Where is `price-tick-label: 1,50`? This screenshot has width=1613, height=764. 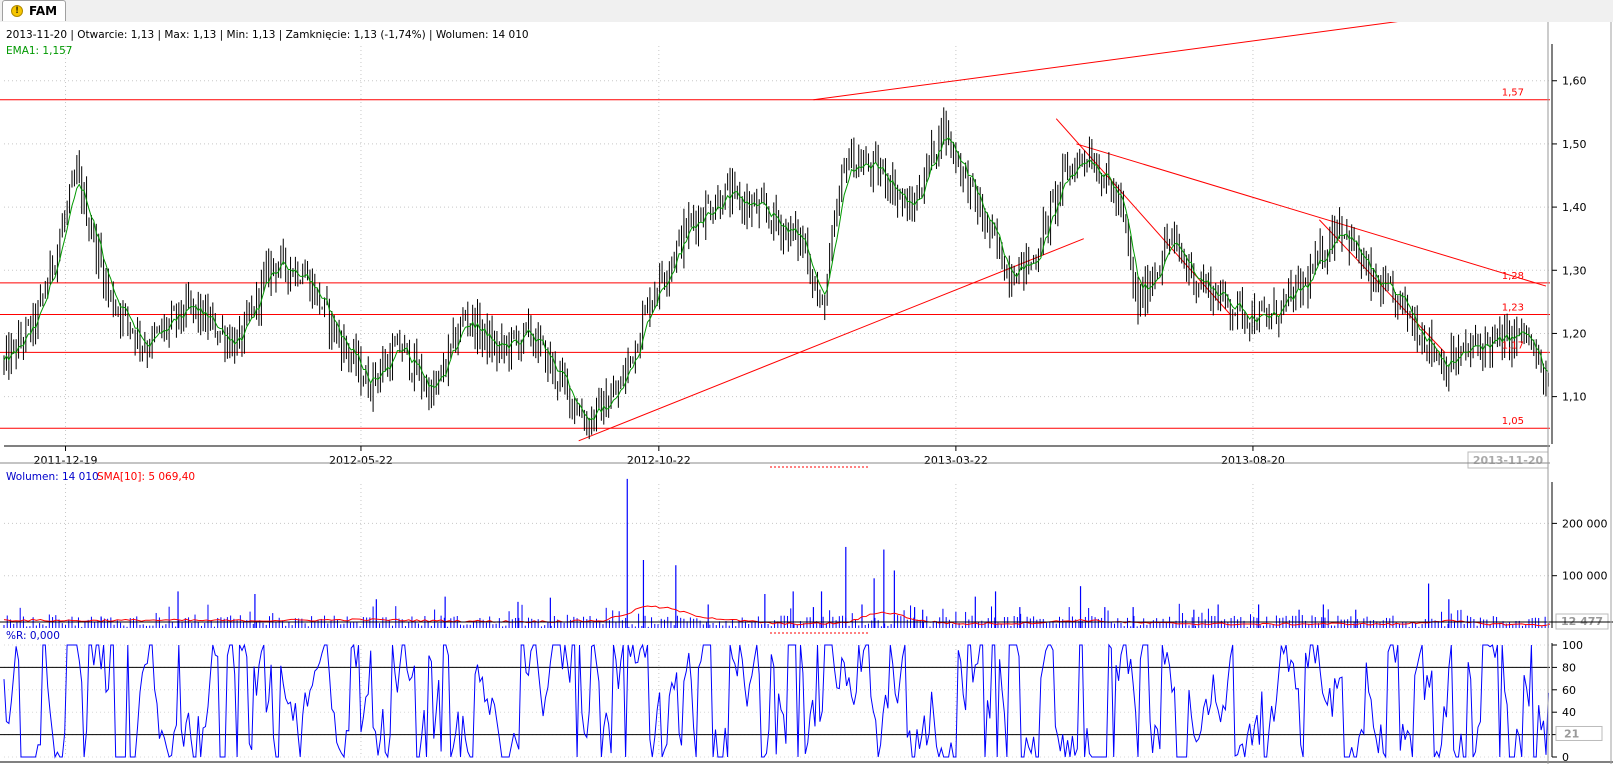 price-tick-label: 1,50 is located at coordinates (1574, 144).